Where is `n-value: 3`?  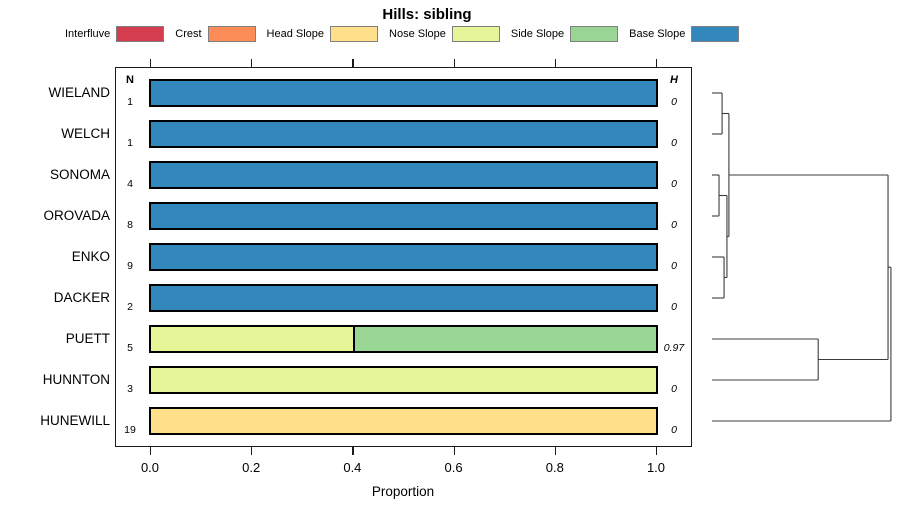 n-value: 3 is located at coordinates (130, 389).